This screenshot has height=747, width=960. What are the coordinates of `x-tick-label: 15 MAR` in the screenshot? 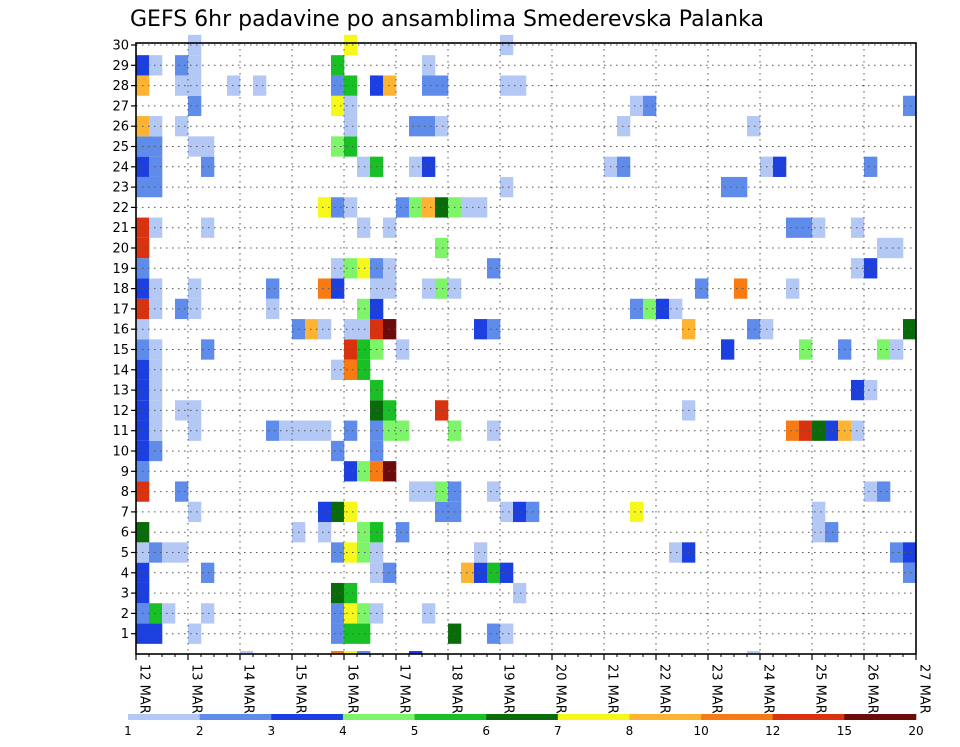 It's located at (300, 689).